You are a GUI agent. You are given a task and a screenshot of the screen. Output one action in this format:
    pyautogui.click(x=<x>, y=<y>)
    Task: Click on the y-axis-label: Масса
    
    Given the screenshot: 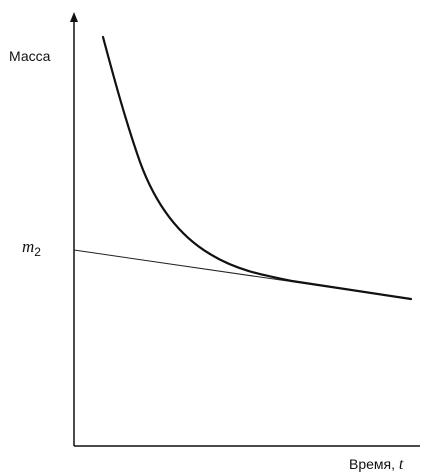 What is the action you would take?
    pyautogui.click(x=30, y=56)
    